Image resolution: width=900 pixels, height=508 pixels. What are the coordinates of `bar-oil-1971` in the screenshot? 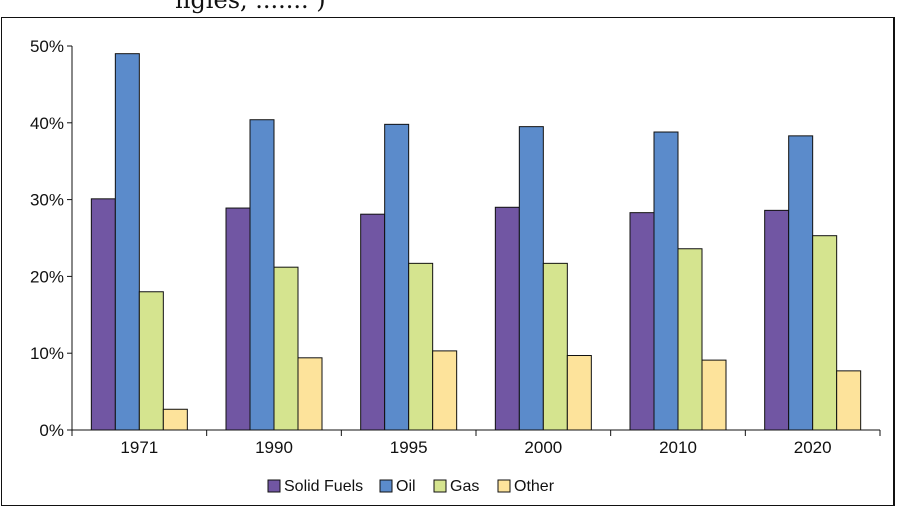 It's located at (127, 242).